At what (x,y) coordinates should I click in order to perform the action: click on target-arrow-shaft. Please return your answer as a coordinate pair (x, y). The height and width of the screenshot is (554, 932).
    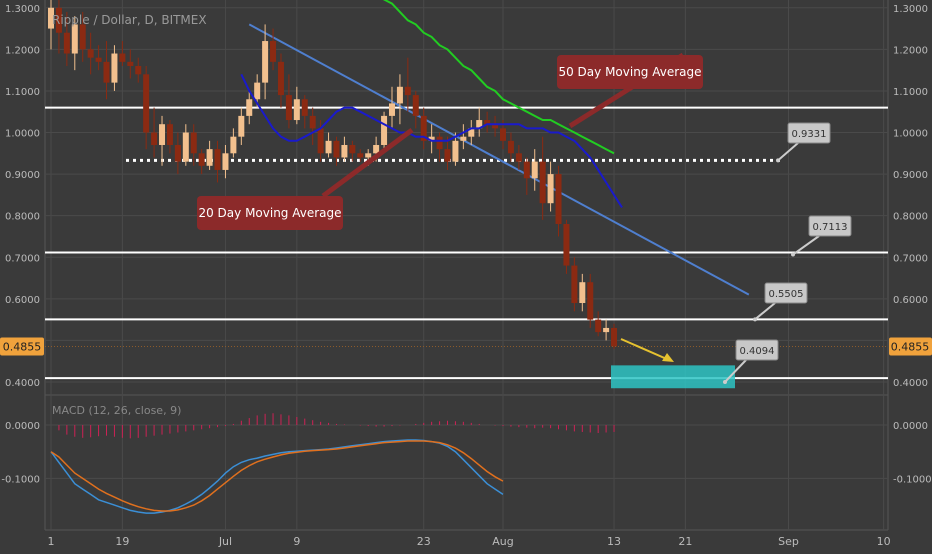
    Looking at the image, I should click on (645, 349).